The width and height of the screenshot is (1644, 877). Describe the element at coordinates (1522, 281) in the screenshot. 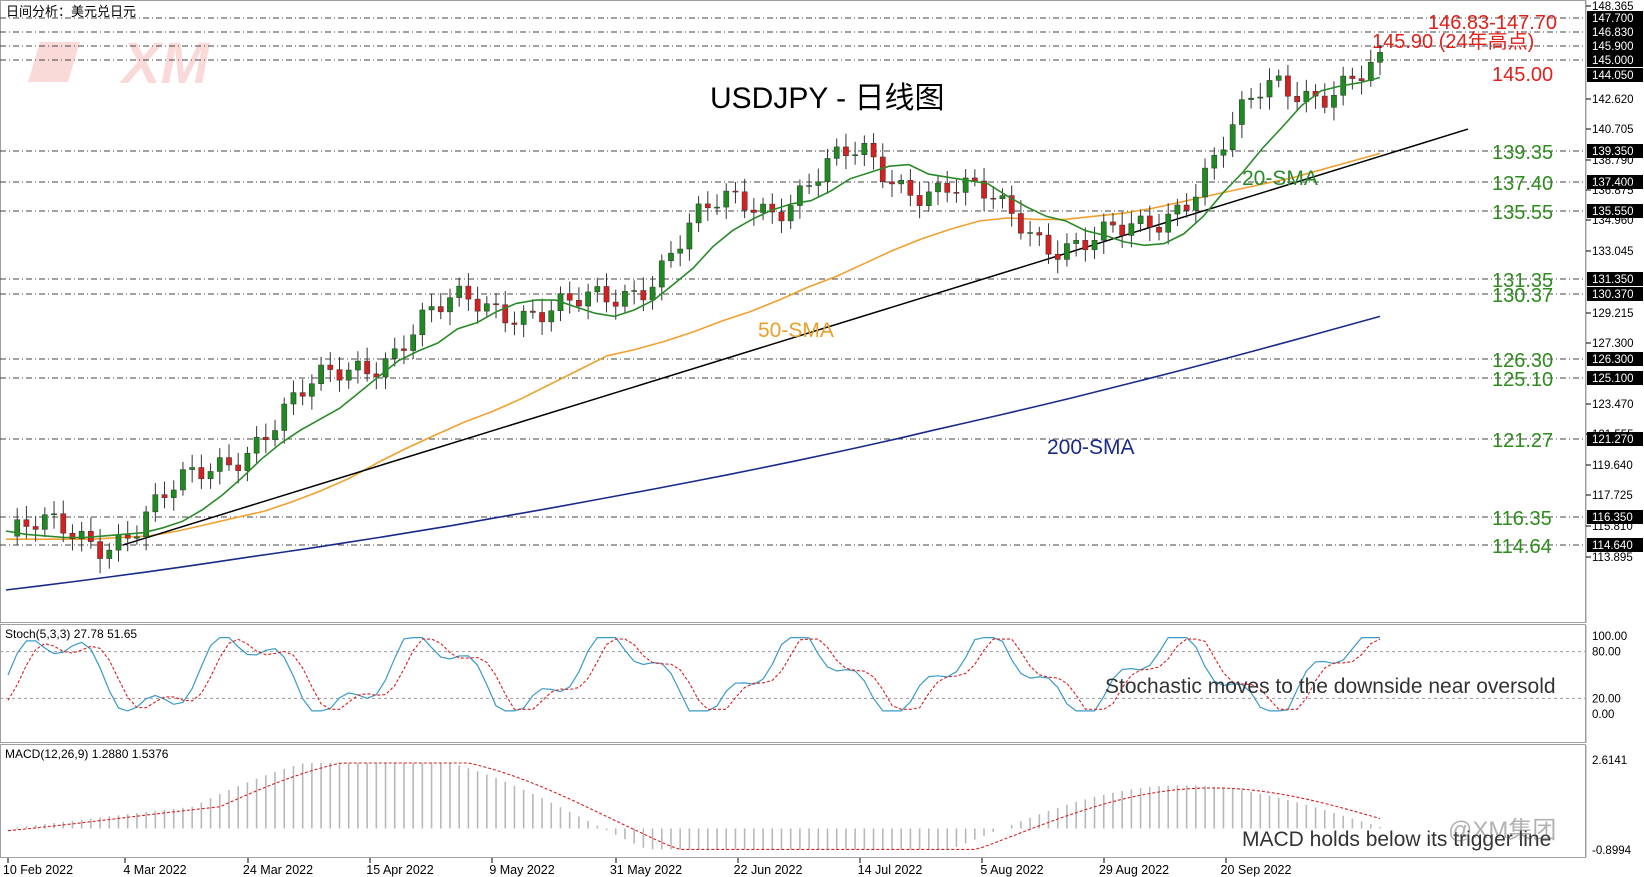

I see `level-label: 131.35` at that location.